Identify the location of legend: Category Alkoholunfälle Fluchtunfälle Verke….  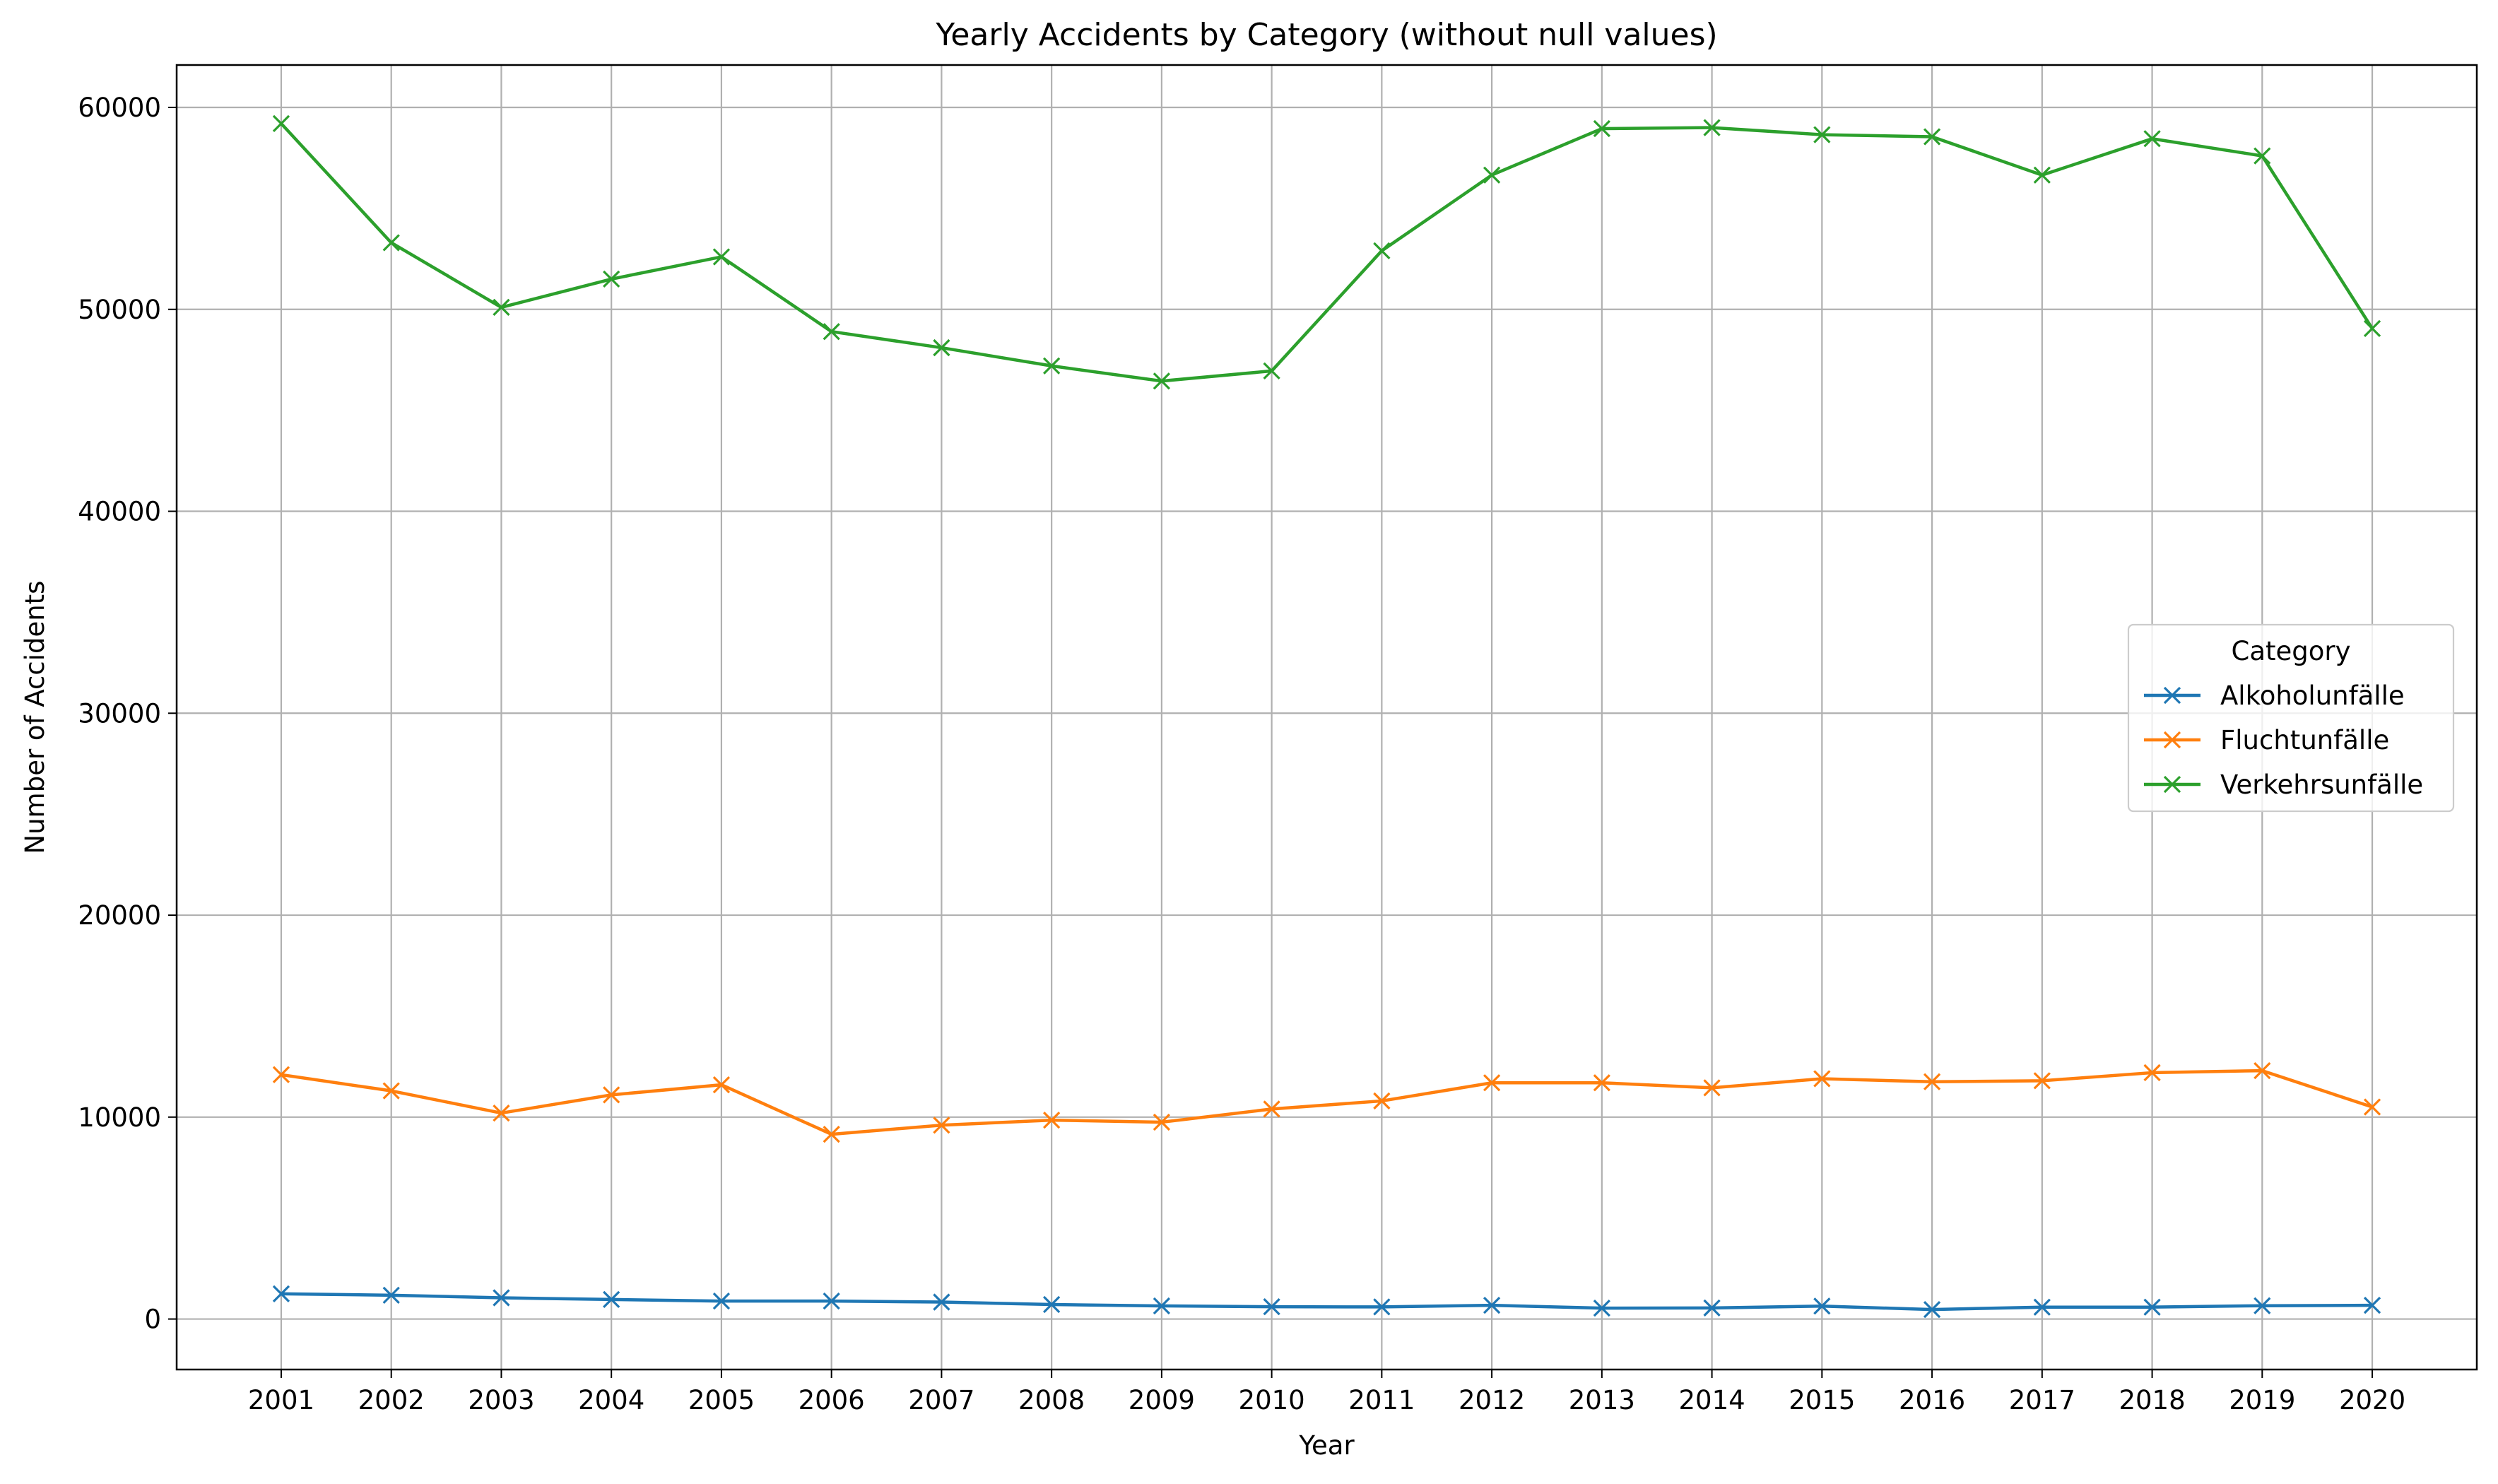
(2291, 718).